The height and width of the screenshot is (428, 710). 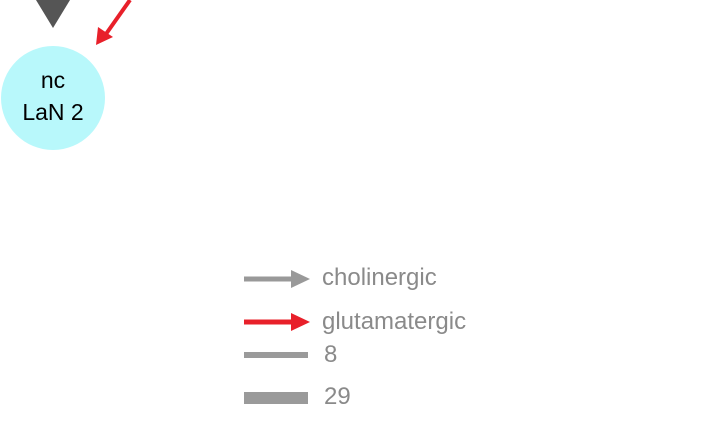 What do you see at coordinates (337, 396) in the screenshot?
I see `legend-weight-large-label: 29` at bounding box center [337, 396].